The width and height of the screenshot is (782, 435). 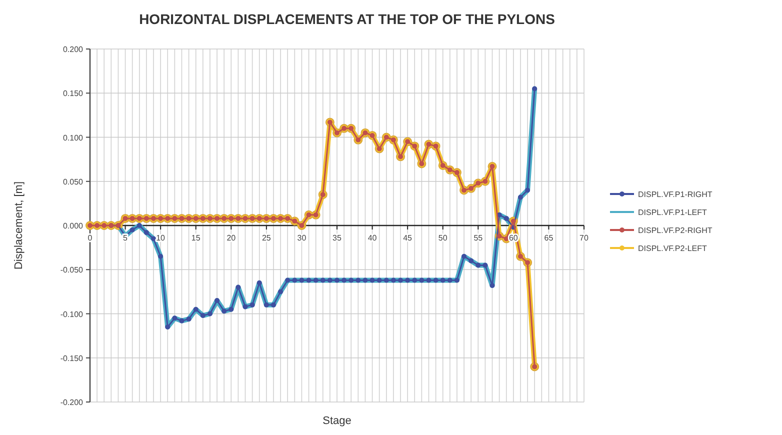 I want to click on x-tick-label: 25, so click(x=267, y=238).